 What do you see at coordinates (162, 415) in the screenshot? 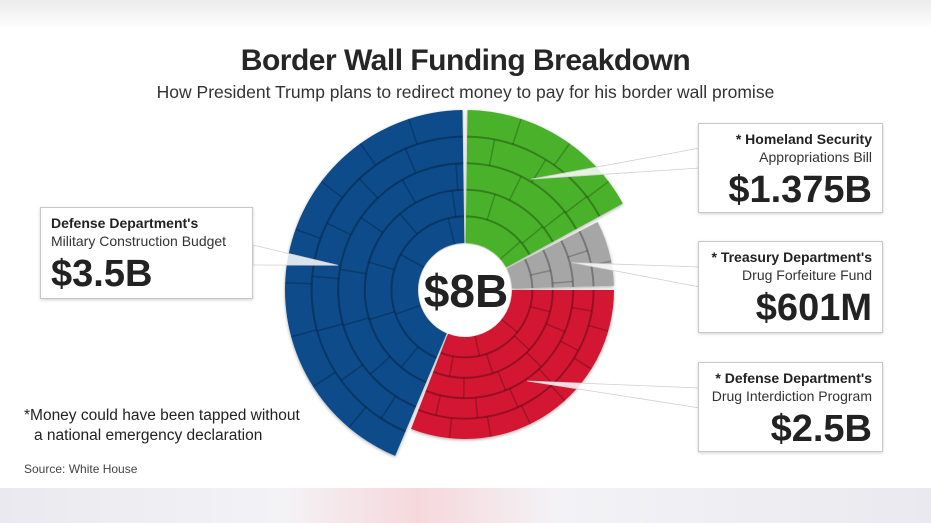
I see `footnote-line1: *Money could have been tapped without` at bounding box center [162, 415].